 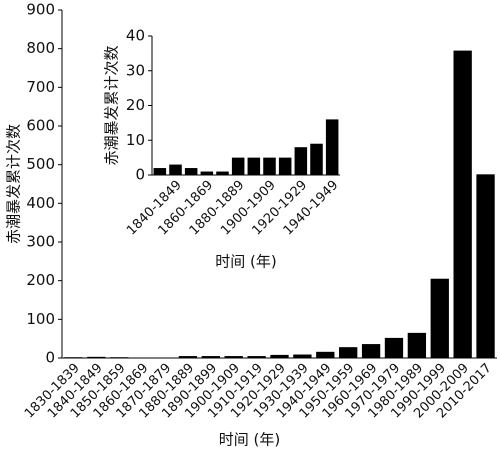 What do you see at coordinates (40, 10) in the screenshot?
I see `y-tick-label: 900` at bounding box center [40, 10].